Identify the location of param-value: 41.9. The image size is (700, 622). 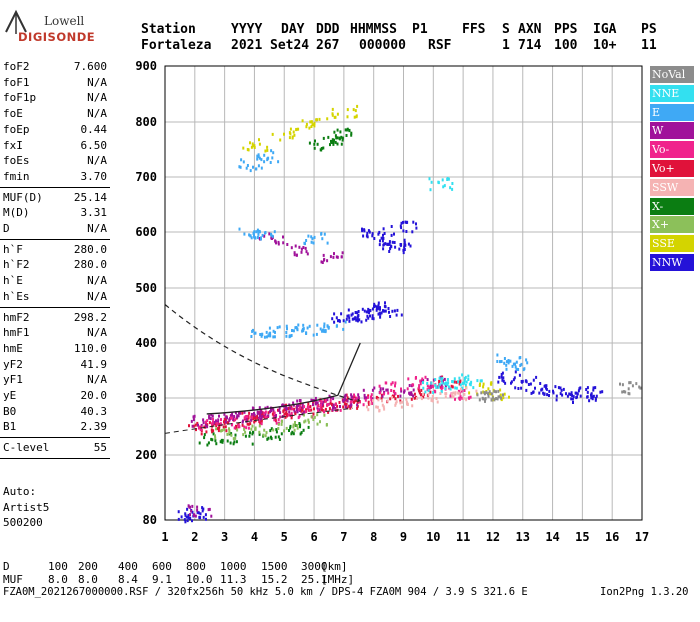
(94, 364).